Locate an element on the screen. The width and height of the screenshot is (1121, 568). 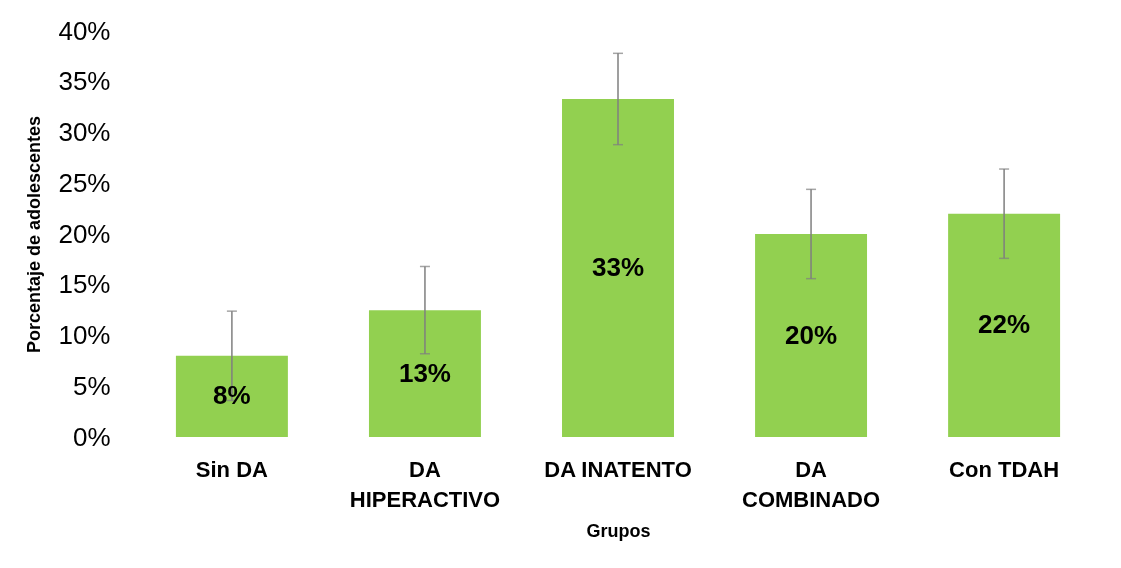
y-axis-title: Porcentaje de adolescentes is located at coordinates (34, 234).